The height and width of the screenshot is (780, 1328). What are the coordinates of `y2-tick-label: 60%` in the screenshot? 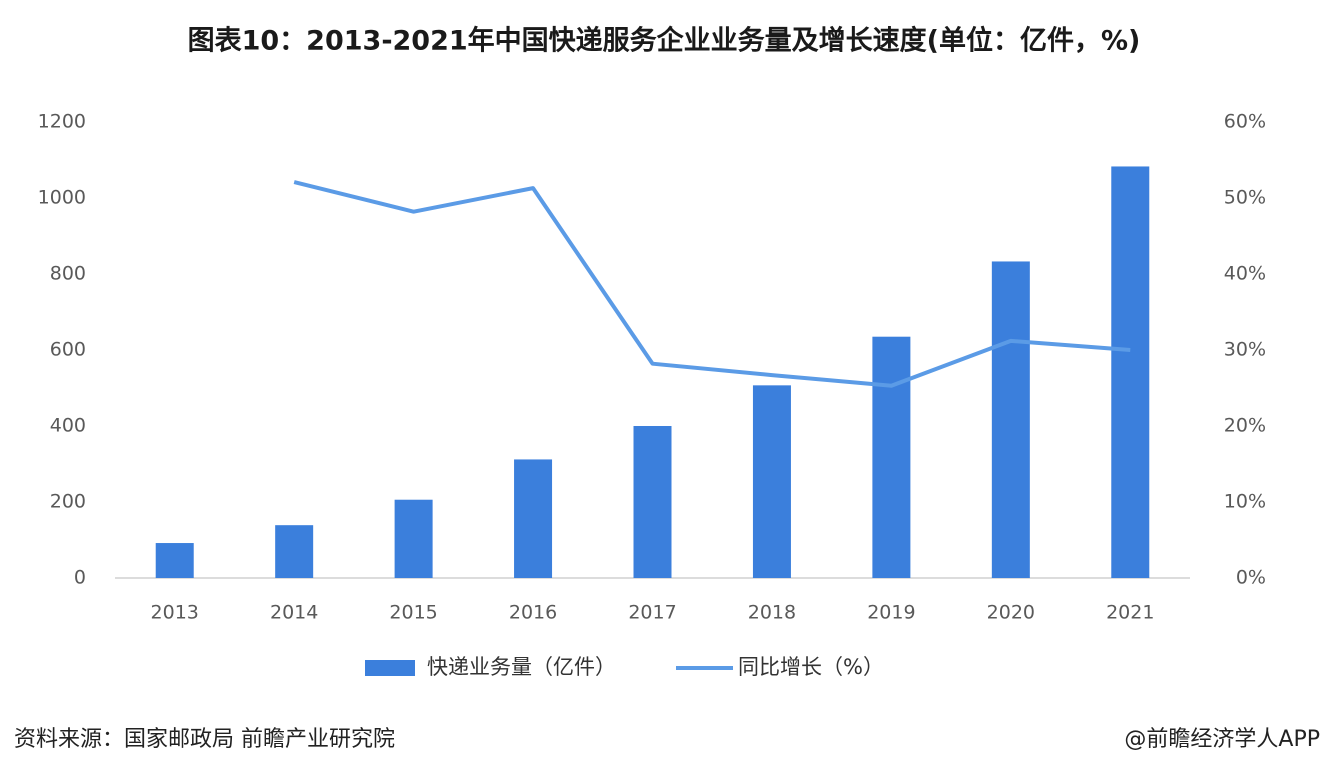 It's located at (1245, 122).